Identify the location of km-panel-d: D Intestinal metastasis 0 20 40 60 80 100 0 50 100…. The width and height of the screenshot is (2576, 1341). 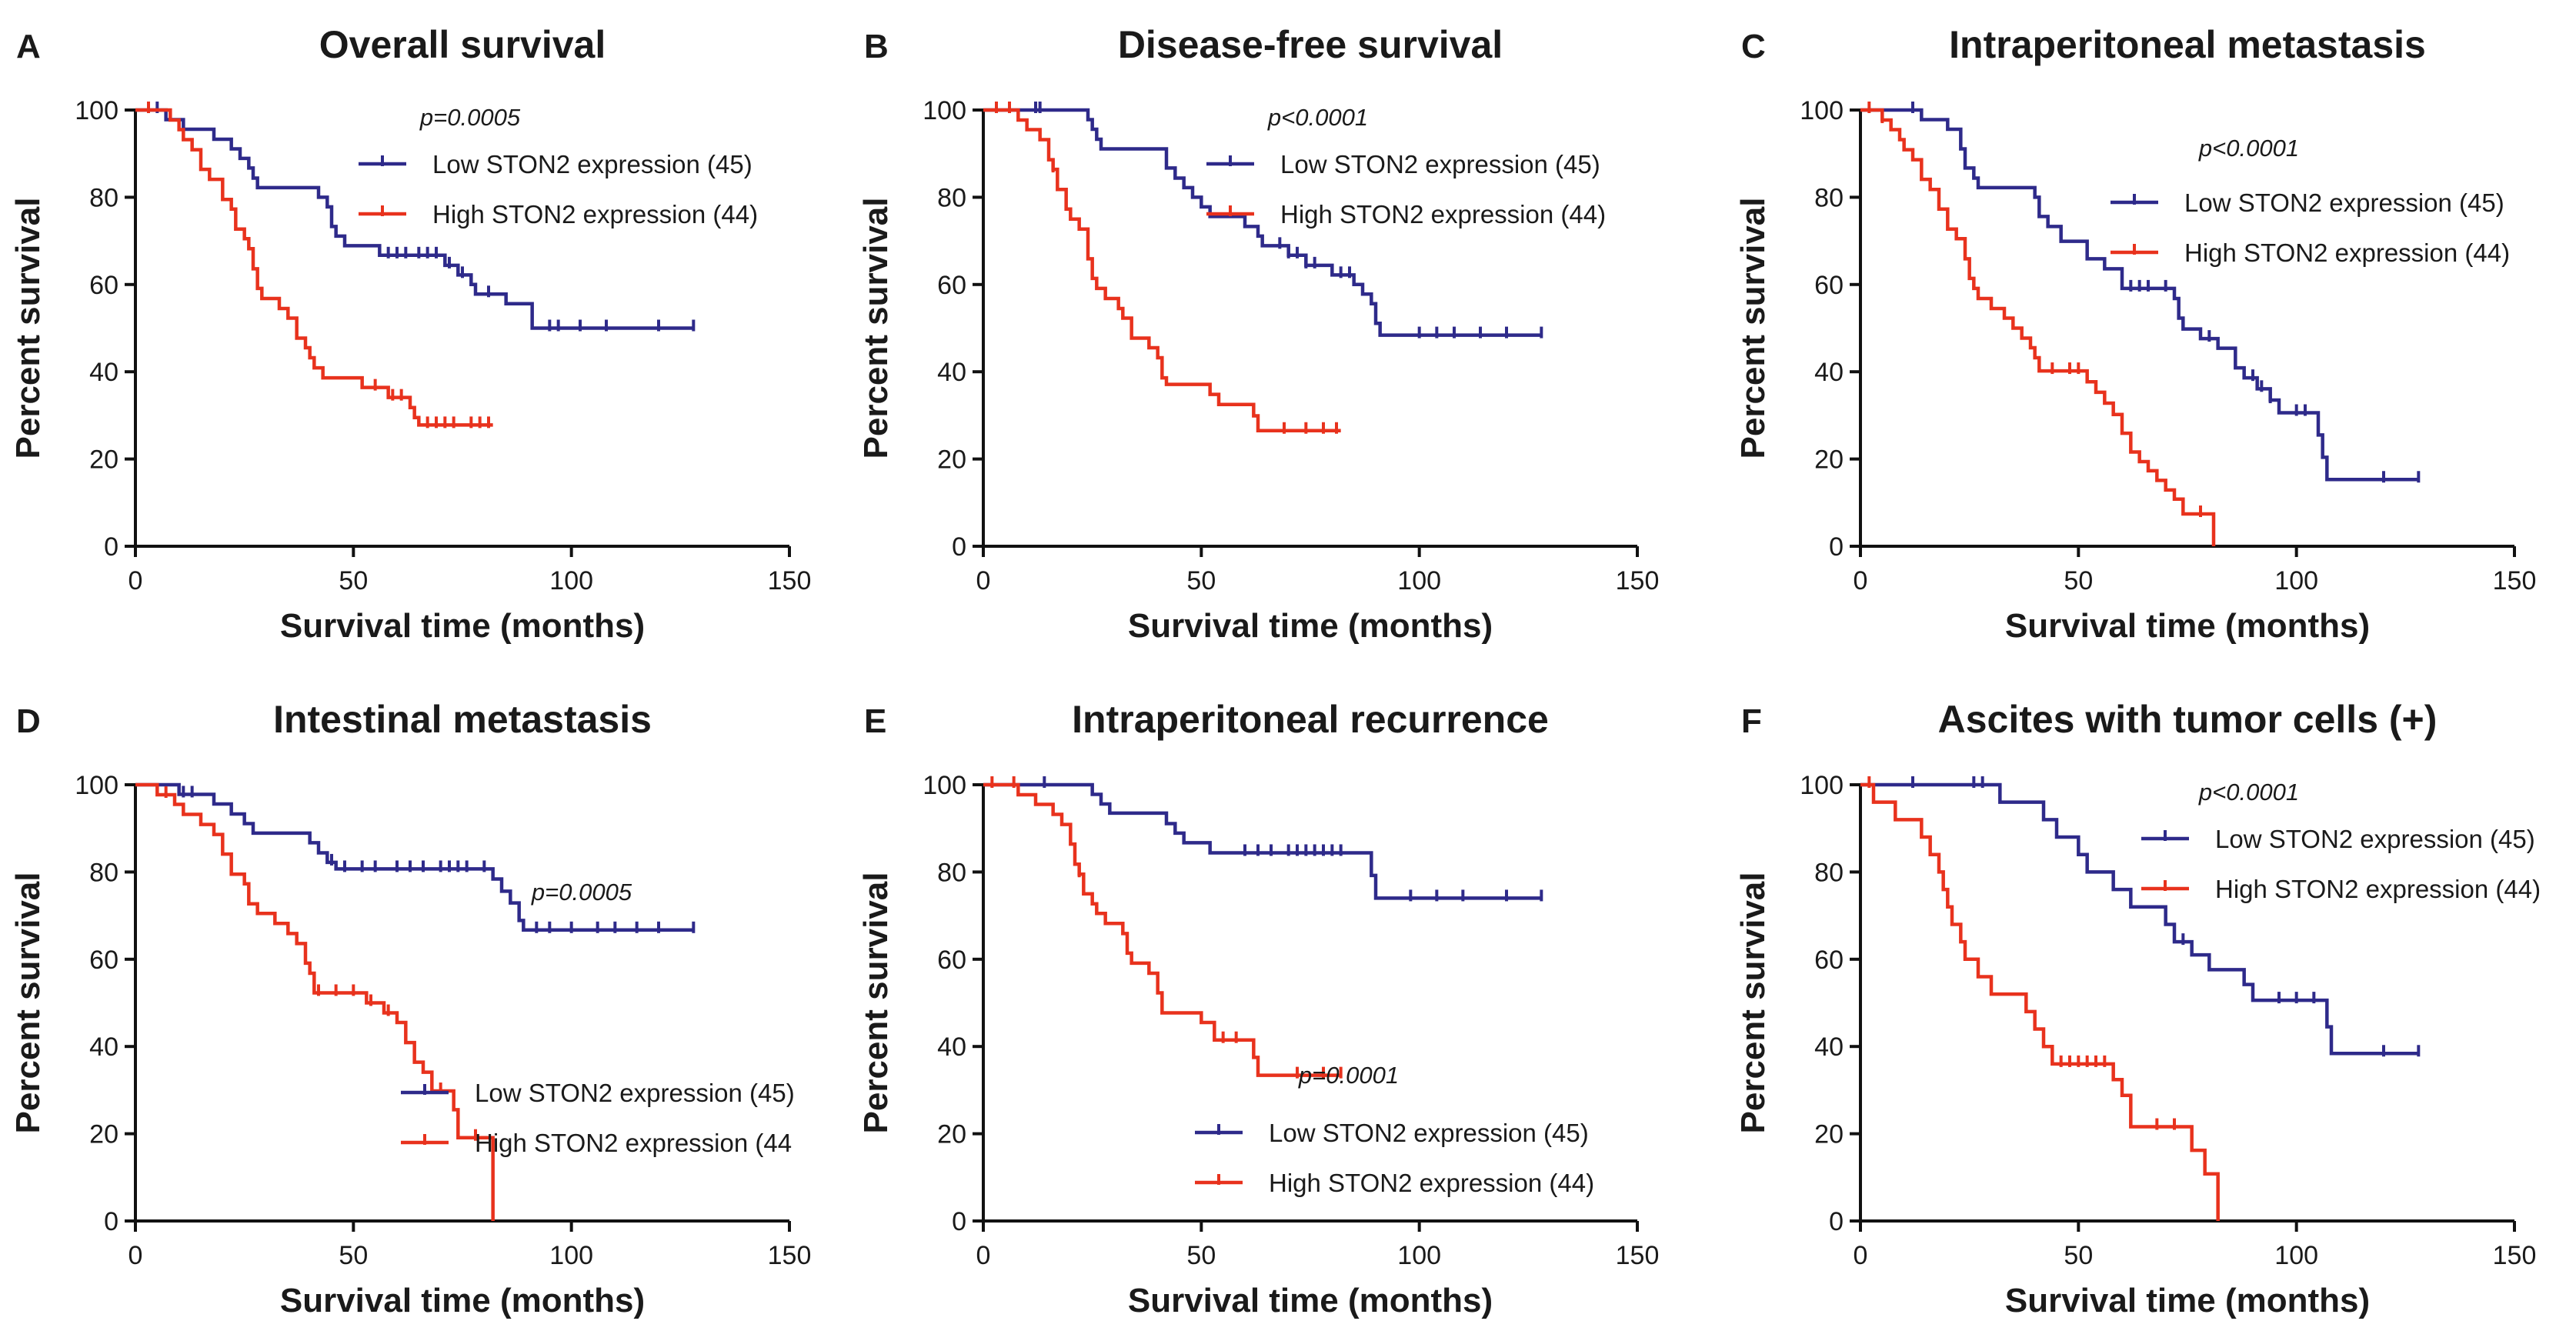
(410, 1008).